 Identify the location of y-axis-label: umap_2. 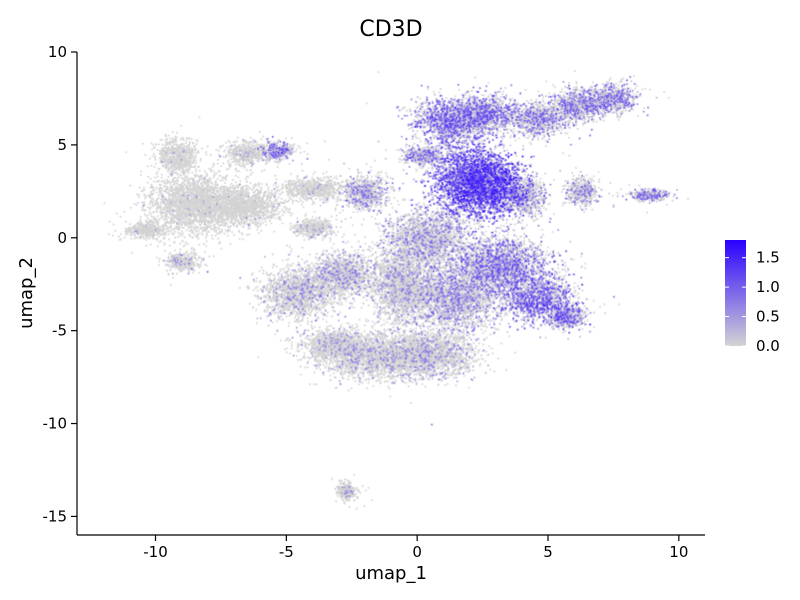
(26, 293).